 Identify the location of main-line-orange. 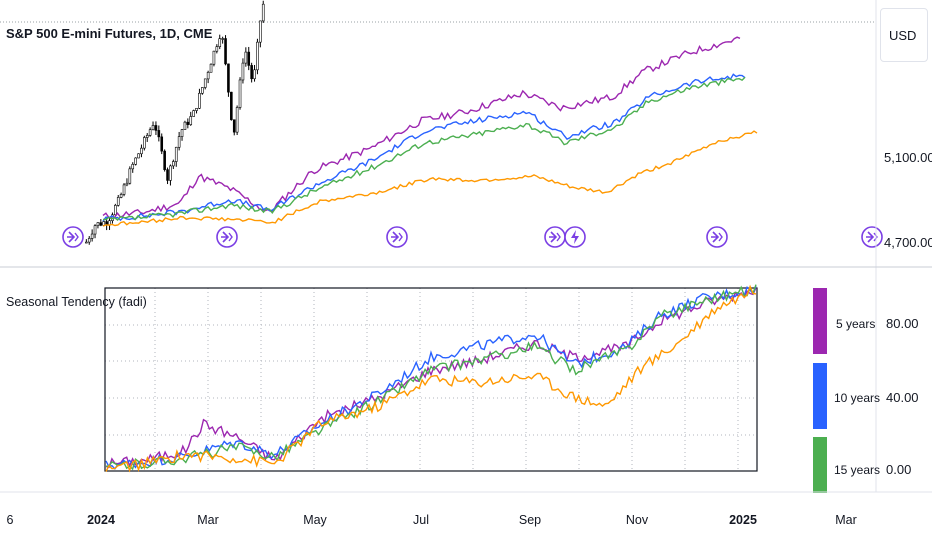
(430, 178).